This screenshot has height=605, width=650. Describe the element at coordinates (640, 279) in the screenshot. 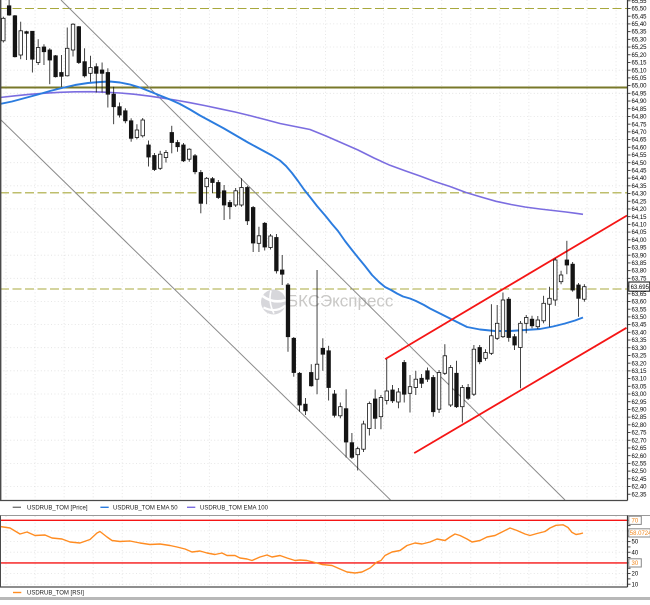

I see `svg-text: 63,75` at that location.